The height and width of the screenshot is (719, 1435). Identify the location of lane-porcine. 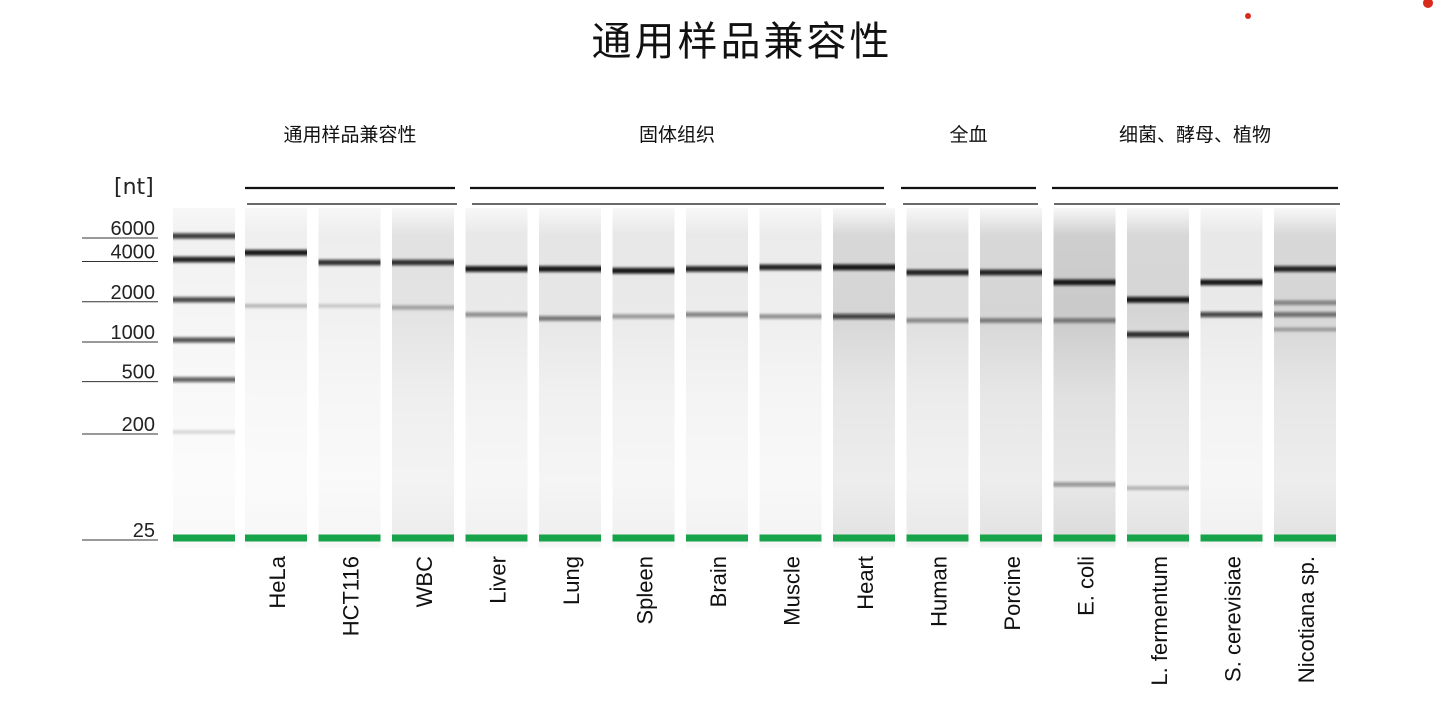
(1011, 378).